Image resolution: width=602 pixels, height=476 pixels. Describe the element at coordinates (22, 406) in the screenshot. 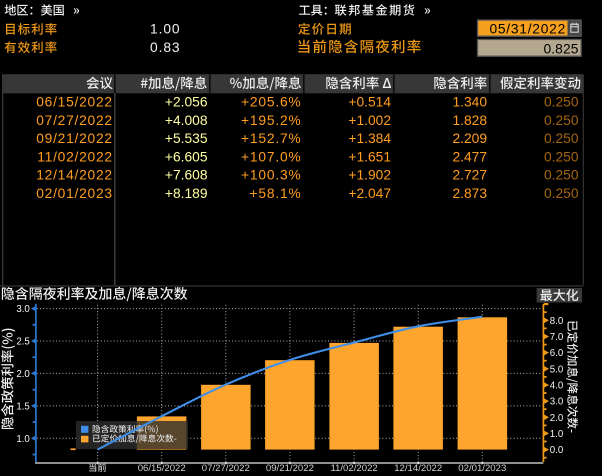

I see `svg-text: 1.5` at that location.